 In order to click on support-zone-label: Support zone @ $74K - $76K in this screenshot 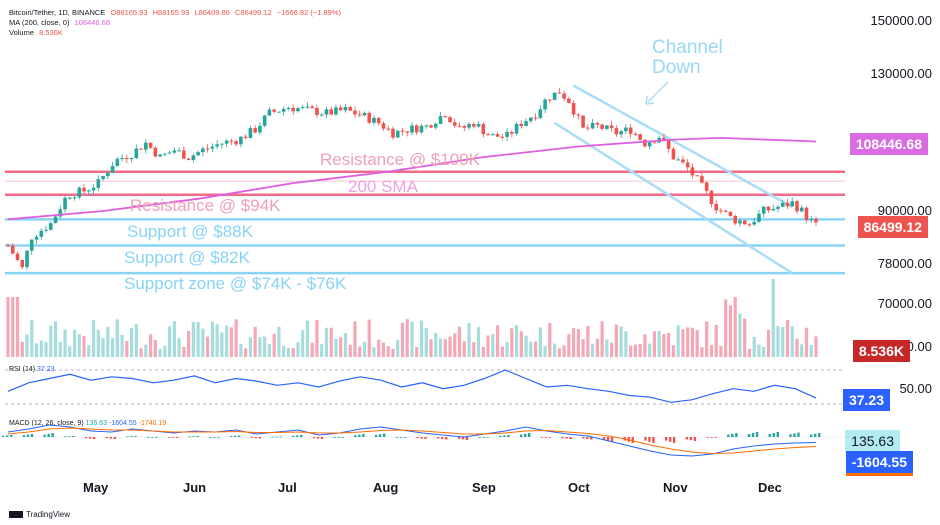, I will do `click(235, 283)`.